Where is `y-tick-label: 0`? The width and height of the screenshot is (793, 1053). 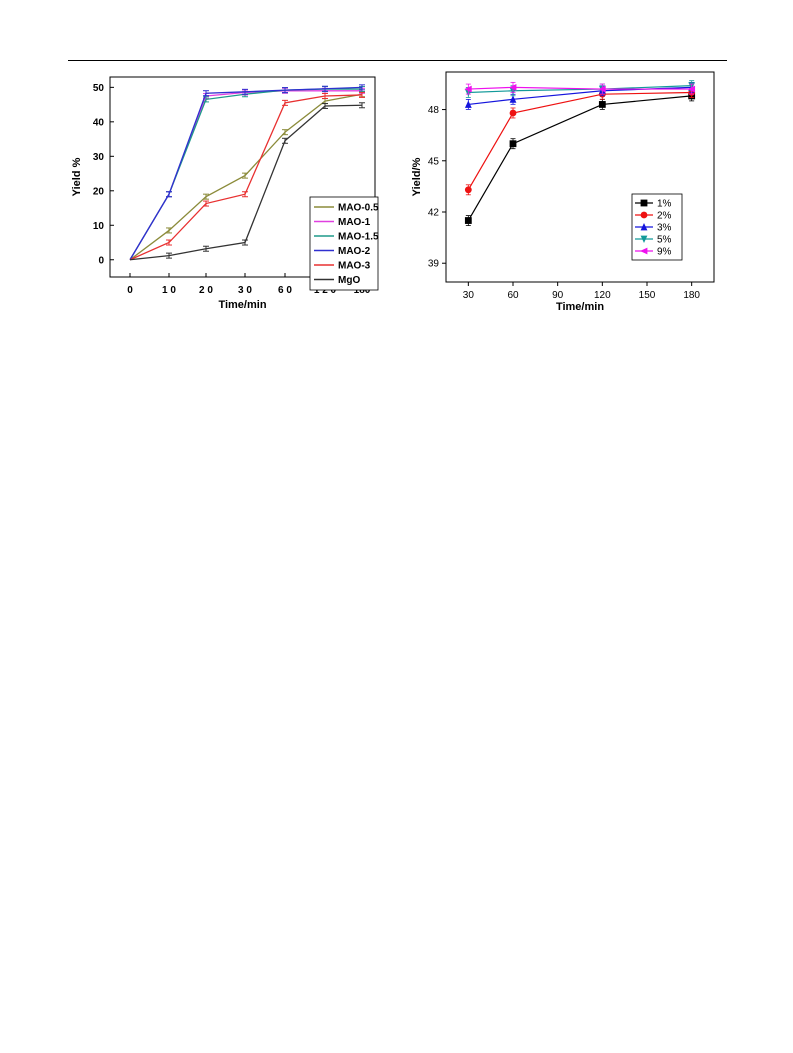 y-tick-label: 0 is located at coordinates (101, 260).